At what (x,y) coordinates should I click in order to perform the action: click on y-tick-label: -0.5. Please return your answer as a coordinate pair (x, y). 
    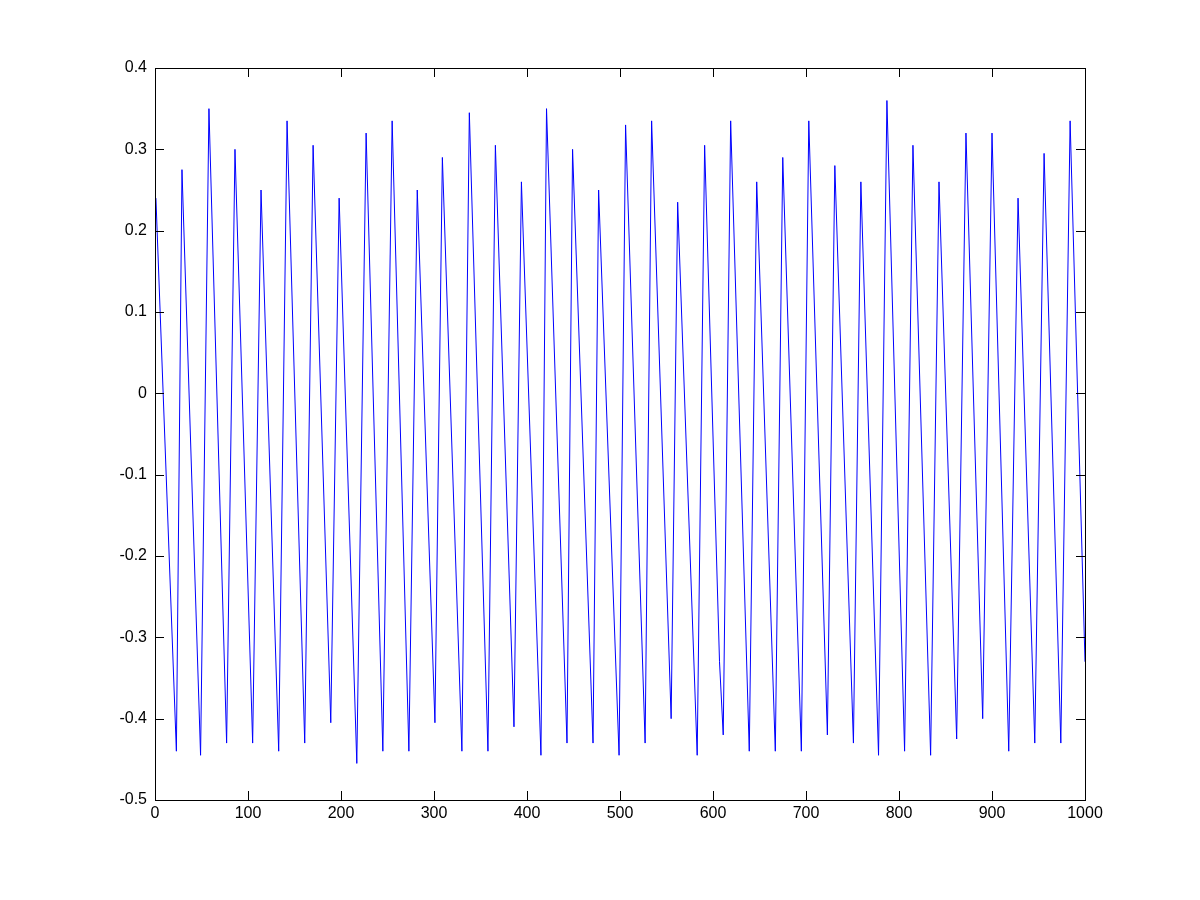
    Looking at the image, I should click on (133, 799).